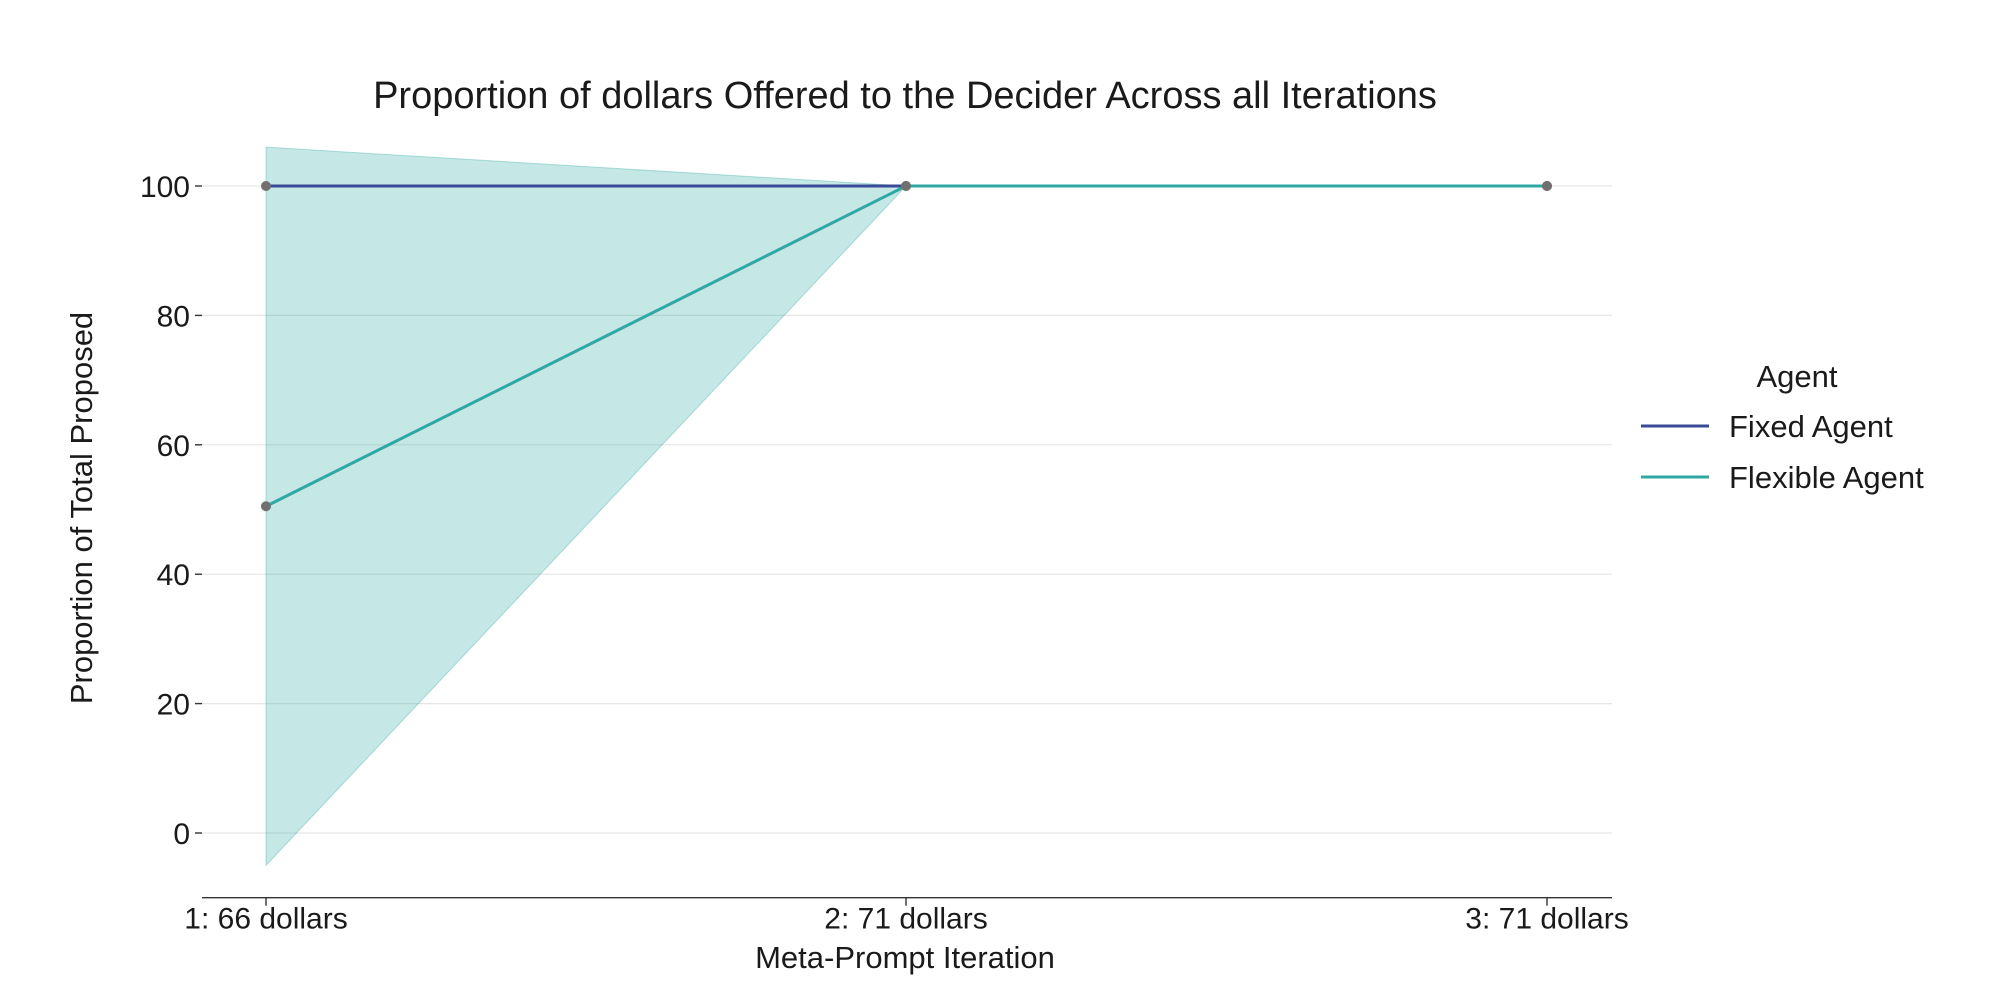  Describe the element at coordinates (1546, 919) in the screenshot. I see `x-tick-label: 3: 71 dollars` at that location.